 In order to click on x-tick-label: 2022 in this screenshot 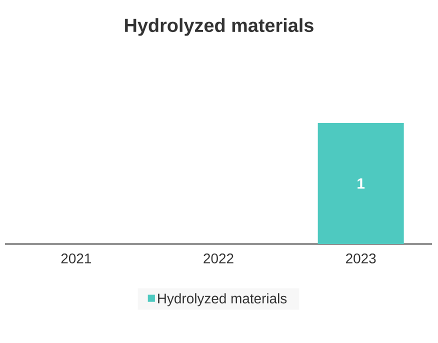, I will do `click(219, 259)`.